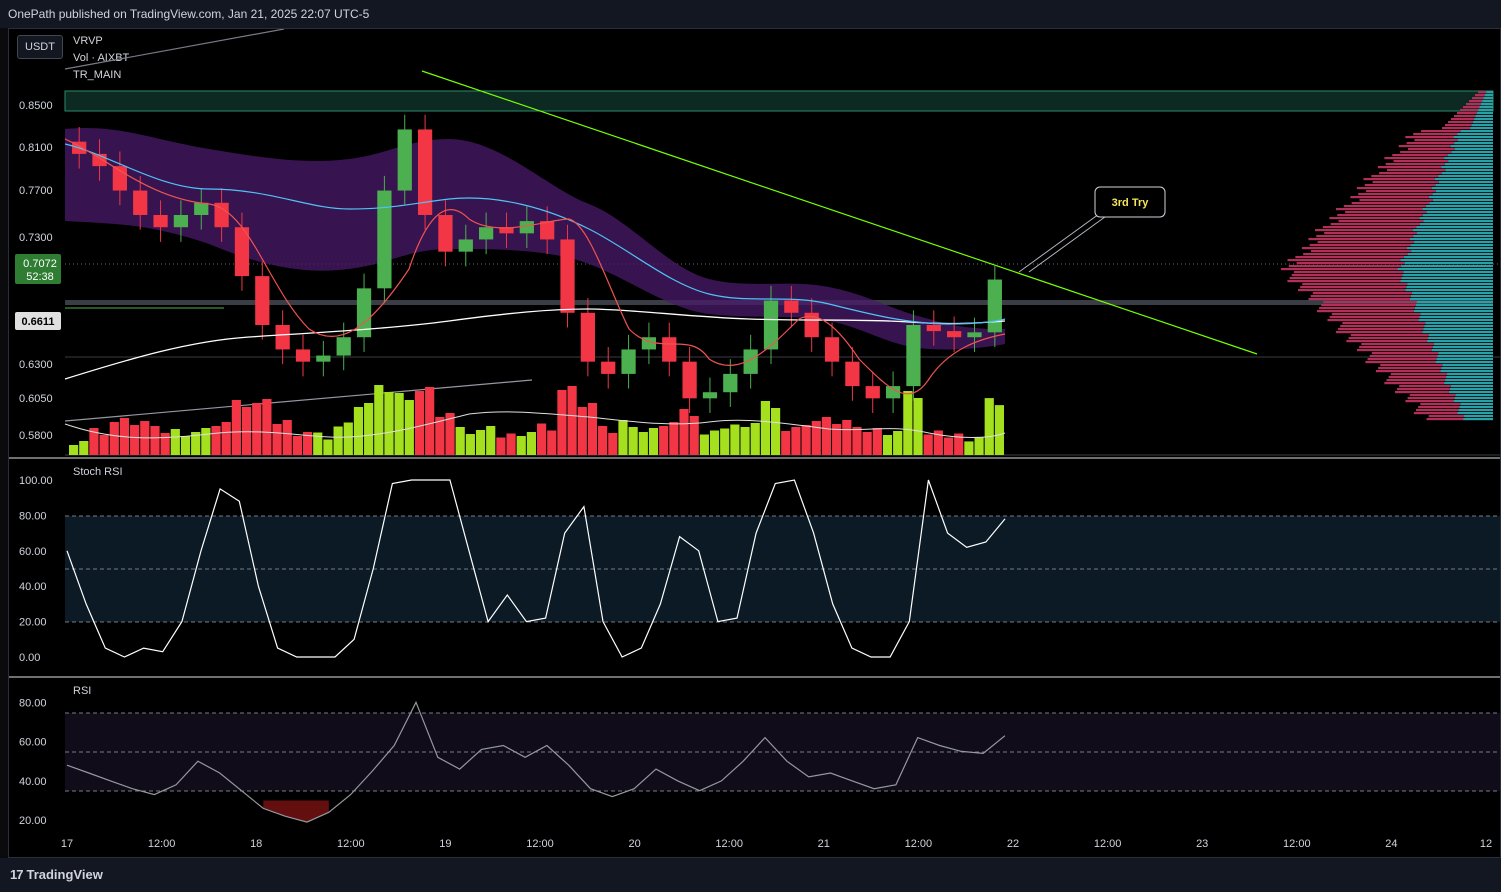 This screenshot has width=1501, height=892. I want to click on rsi-axis: 80.00 60.00 40.00 20.00, so click(33, 762).